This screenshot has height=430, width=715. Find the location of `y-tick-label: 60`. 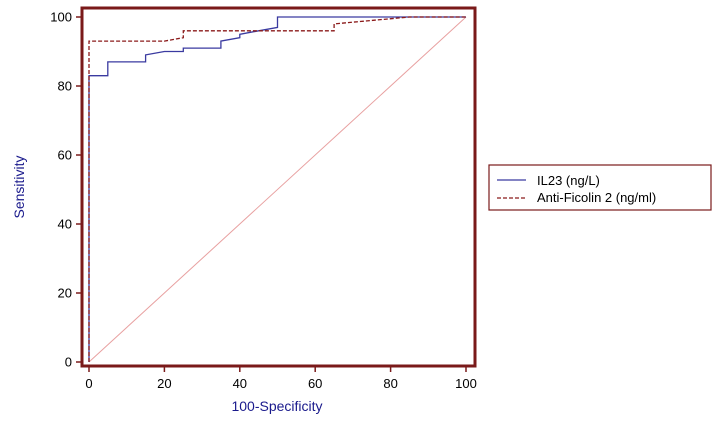

y-tick-label: 60 is located at coordinates (65, 155).